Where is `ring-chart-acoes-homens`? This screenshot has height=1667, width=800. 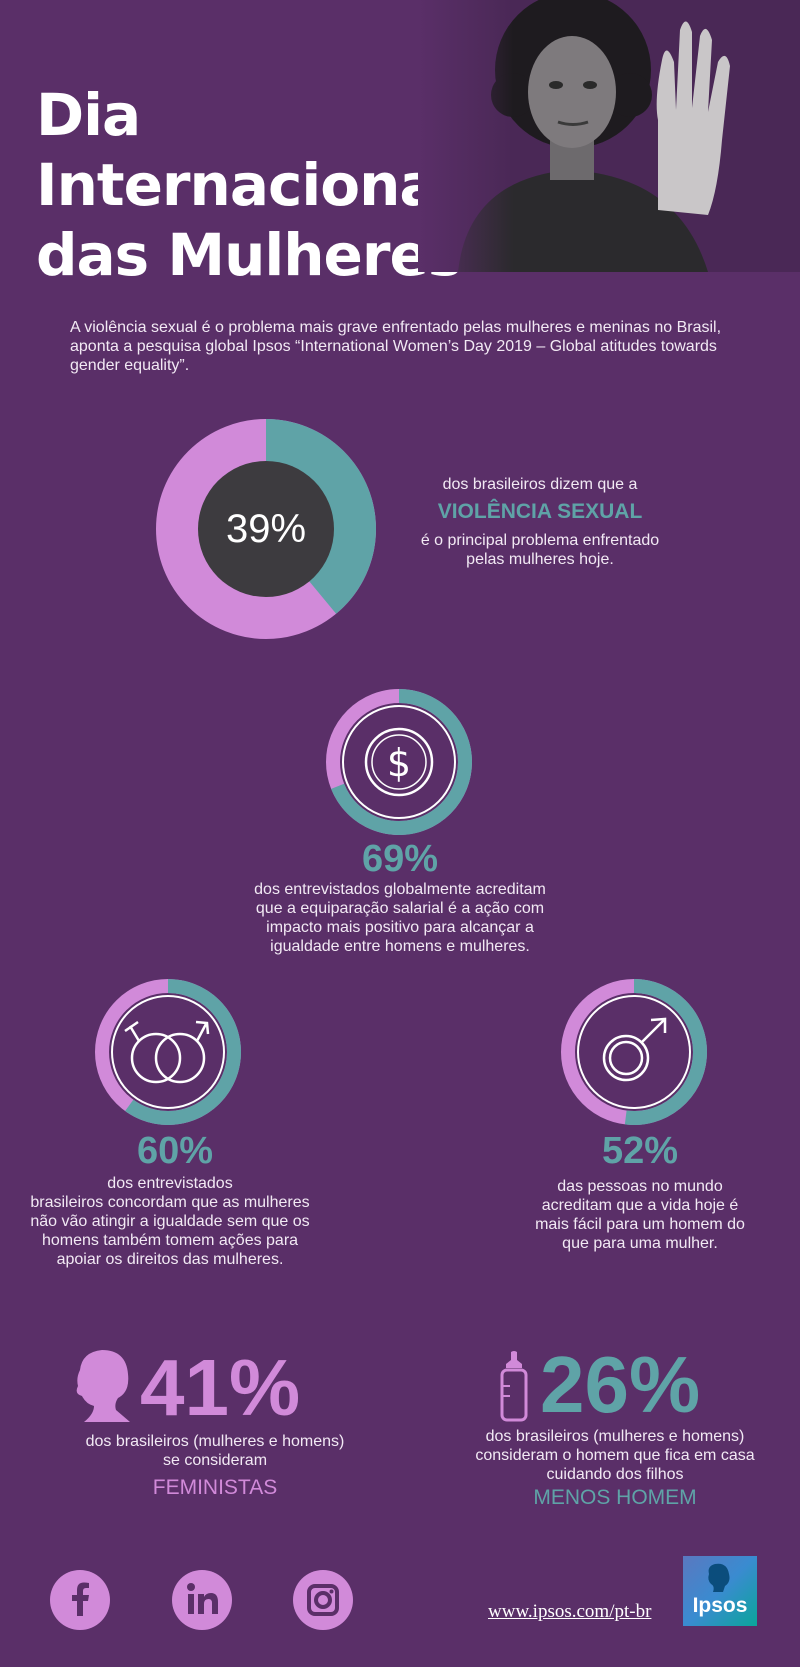 ring-chart-acoes-homens is located at coordinates (168, 1052).